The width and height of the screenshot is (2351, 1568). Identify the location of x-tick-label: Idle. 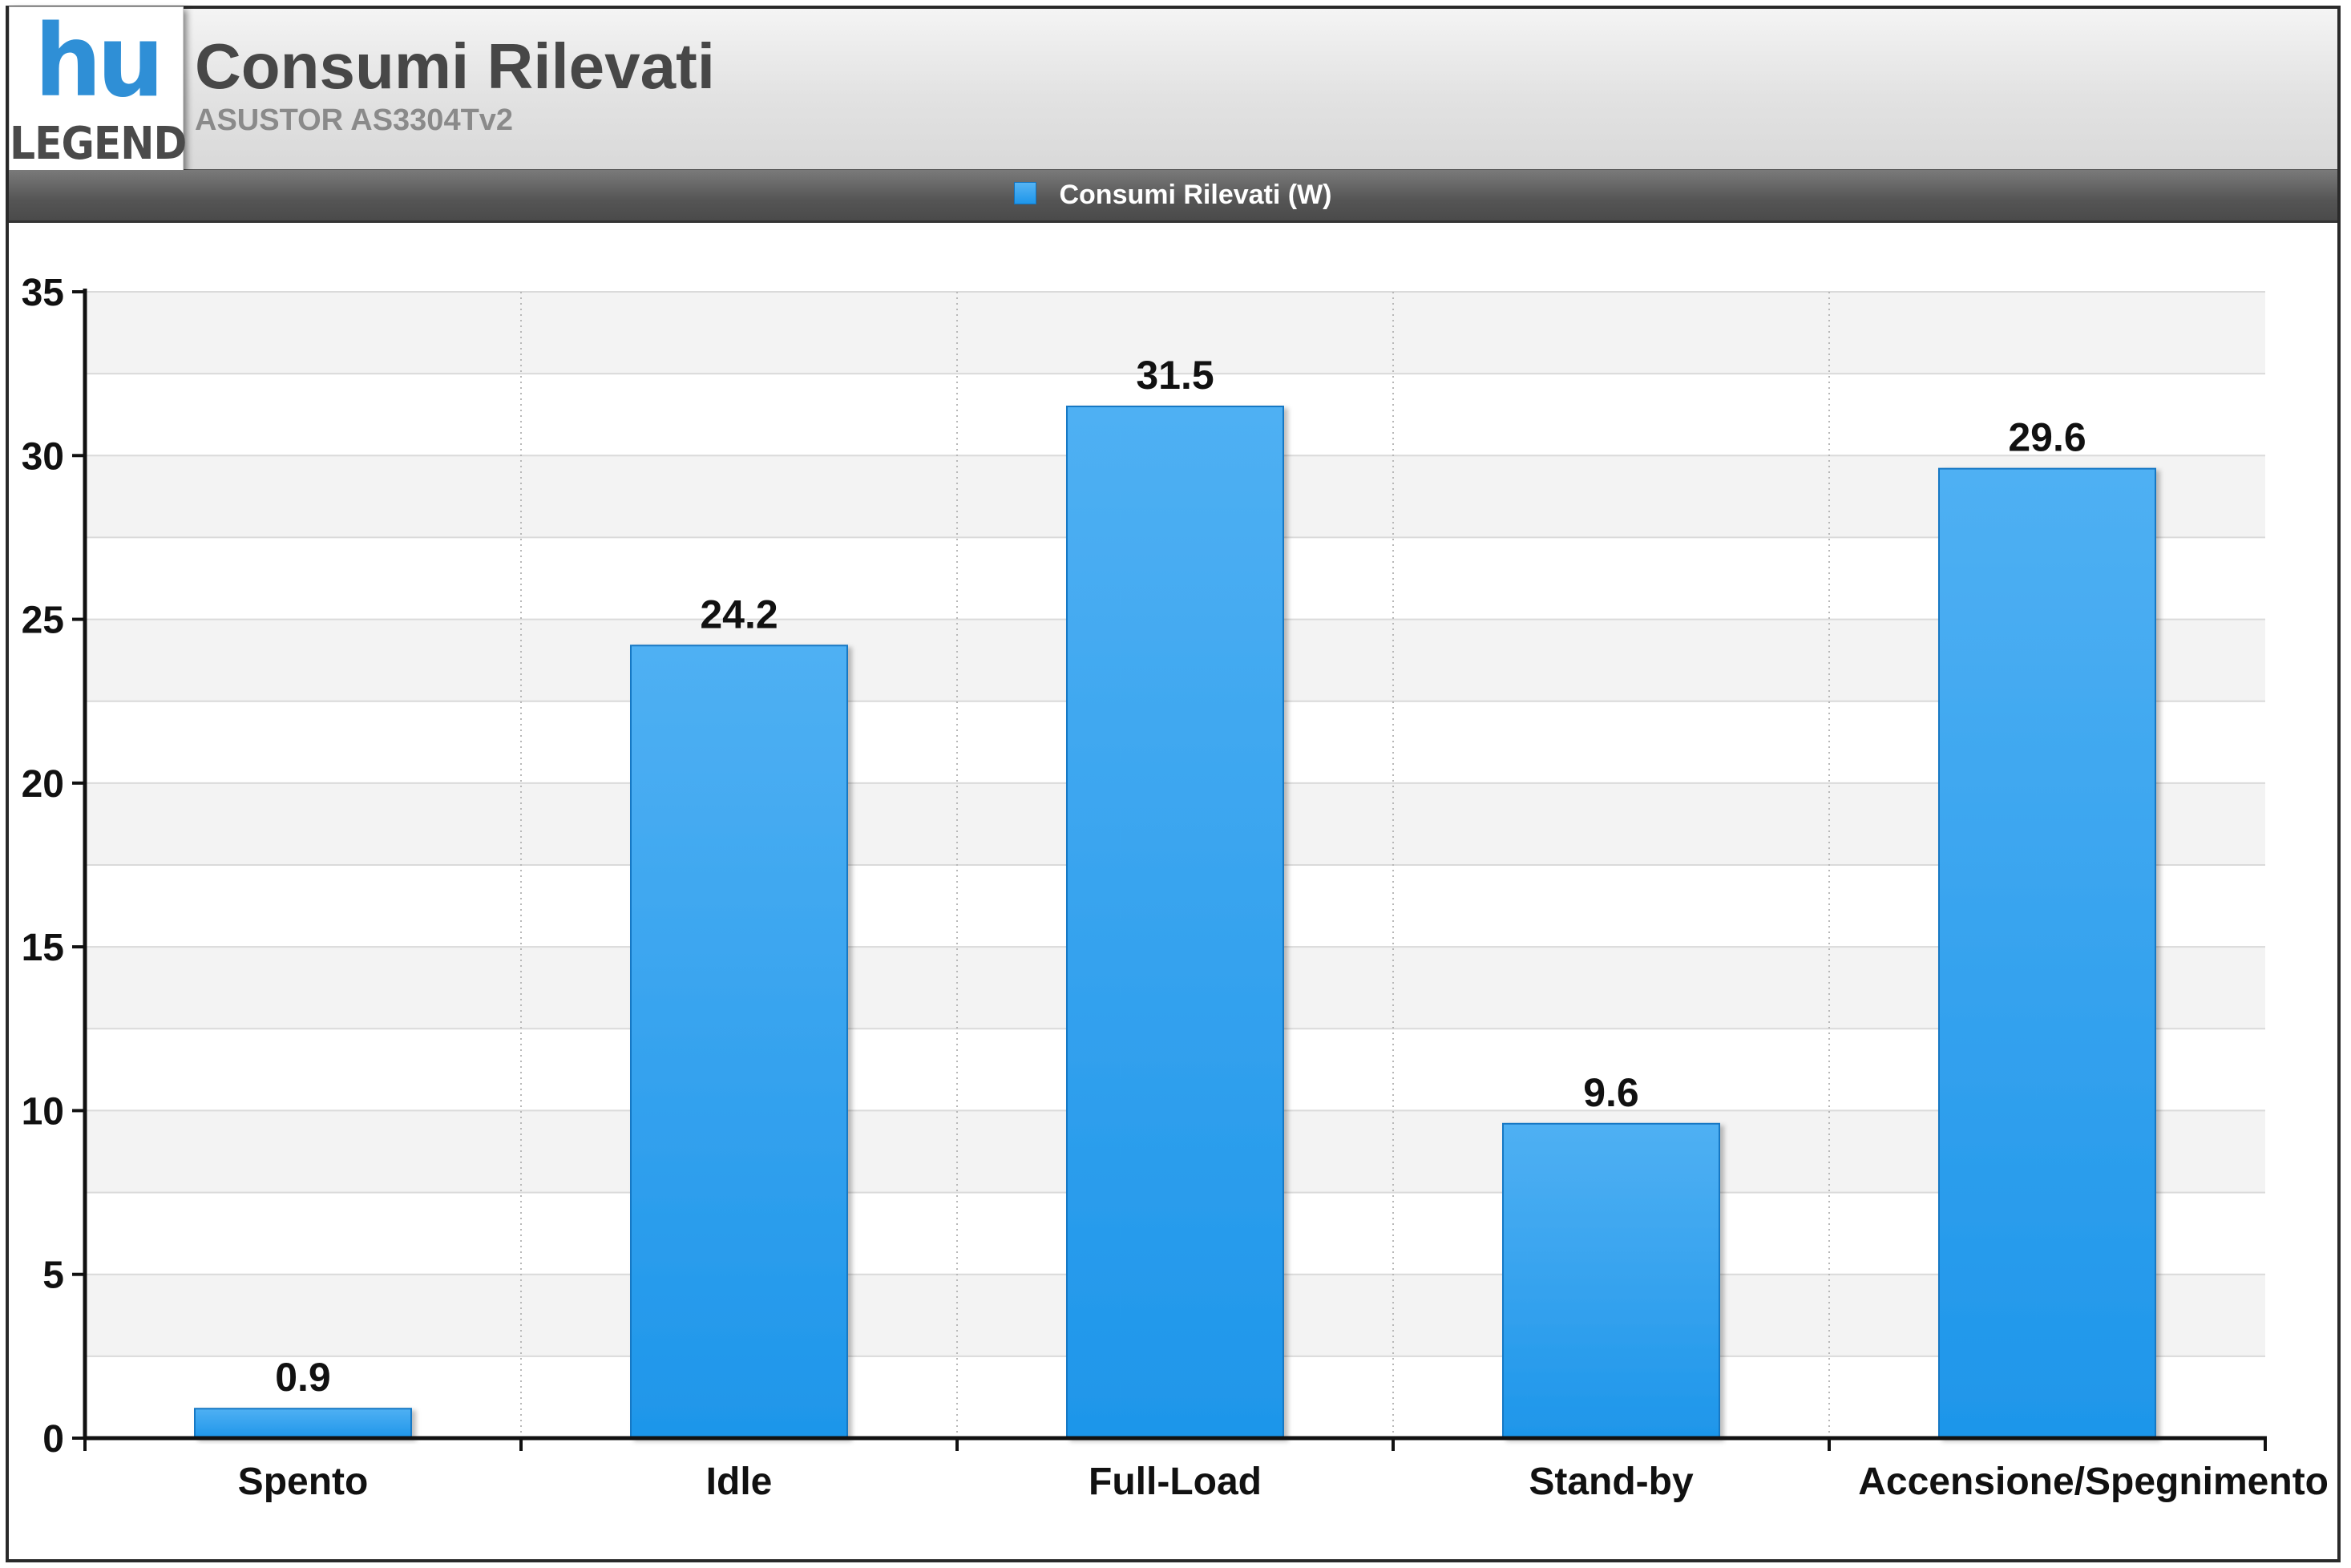
(739, 1482).